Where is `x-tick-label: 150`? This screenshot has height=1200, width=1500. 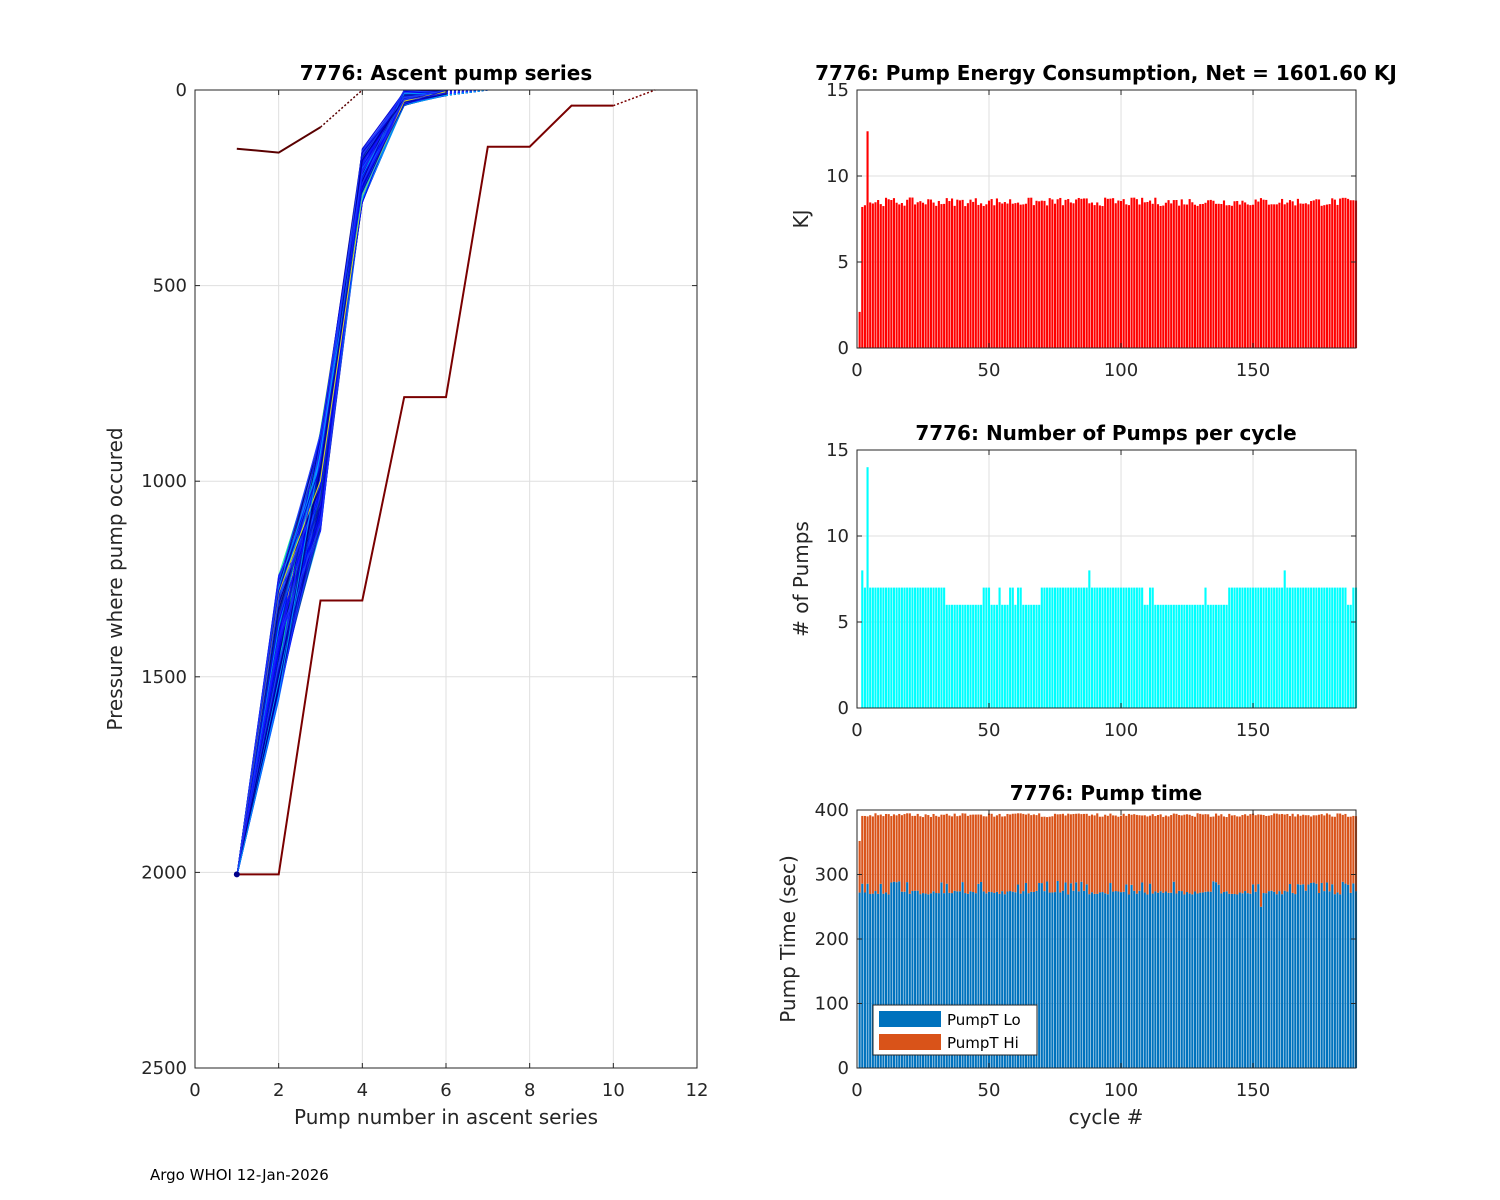 x-tick-label: 150 is located at coordinates (1253, 1090).